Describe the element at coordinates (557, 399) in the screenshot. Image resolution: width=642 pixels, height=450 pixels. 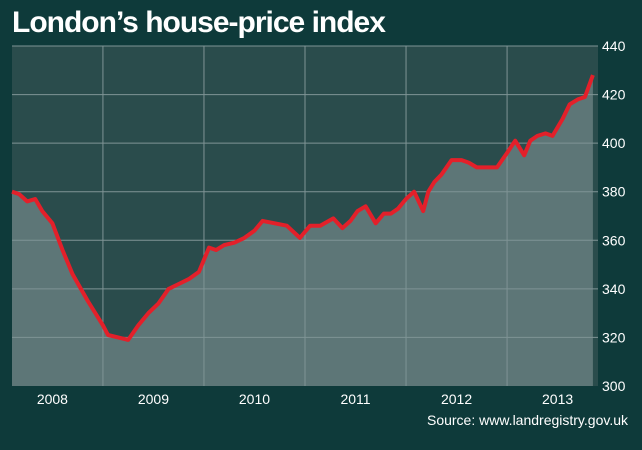
I see `x-tick-label: 2013` at that location.